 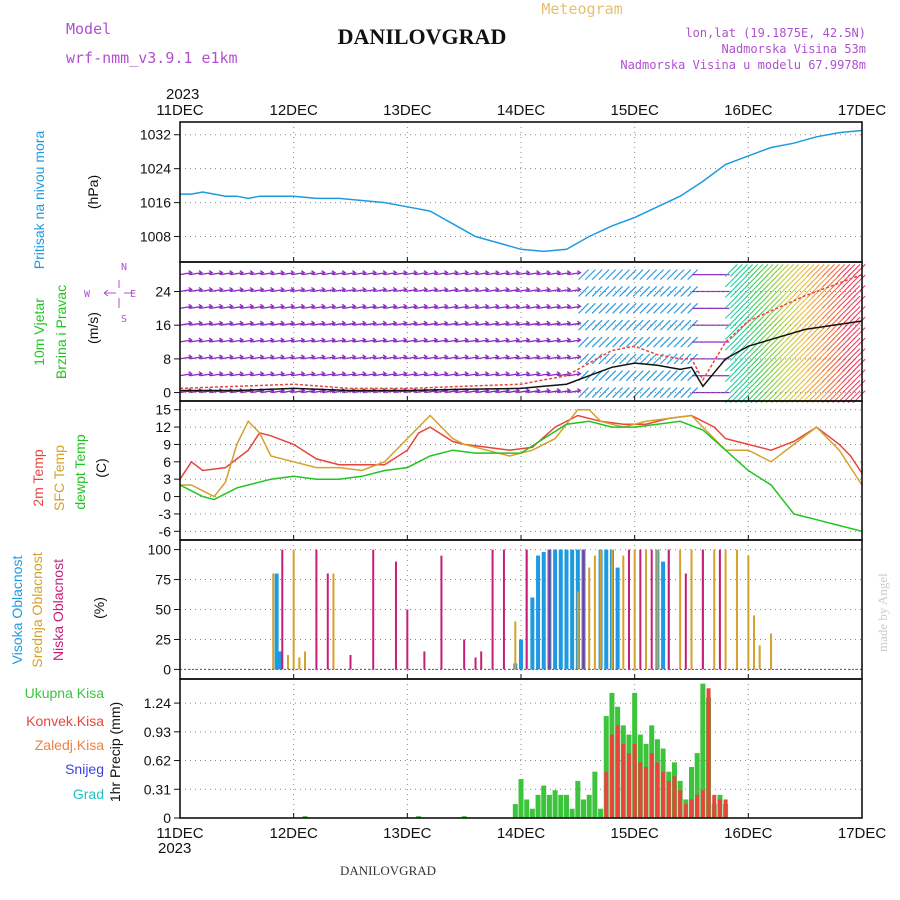 What do you see at coordinates (88, 29) in the screenshot?
I see `model-label: Model` at bounding box center [88, 29].